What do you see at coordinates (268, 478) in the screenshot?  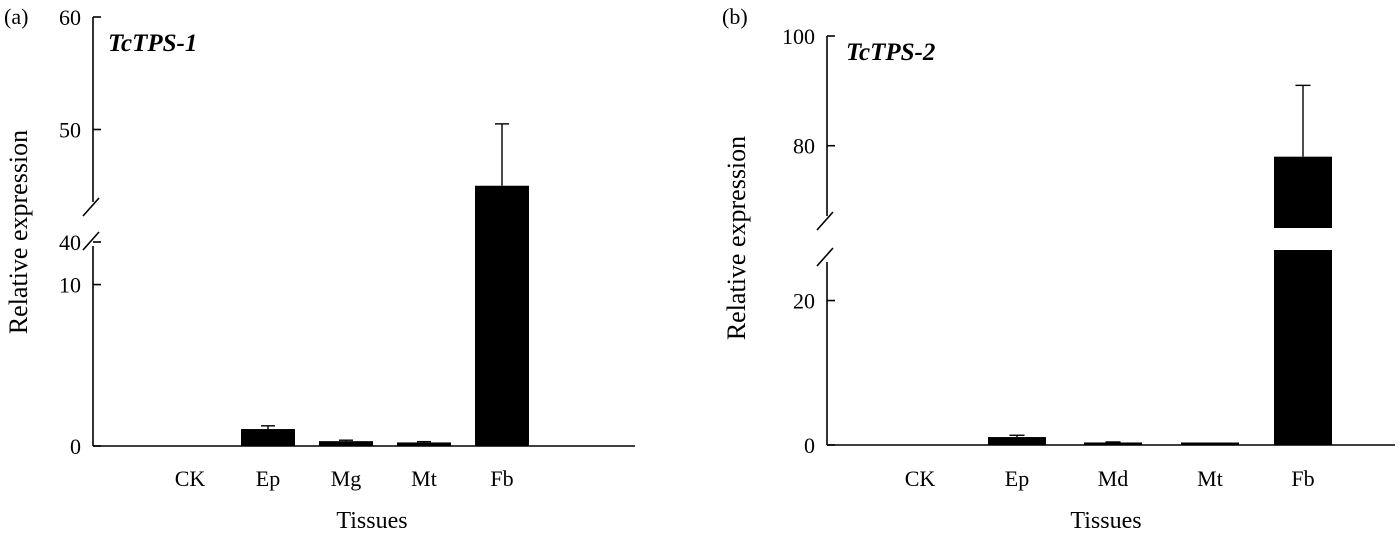 I see `category-label-ep-a: Ep` at bounding box center [268, 478].